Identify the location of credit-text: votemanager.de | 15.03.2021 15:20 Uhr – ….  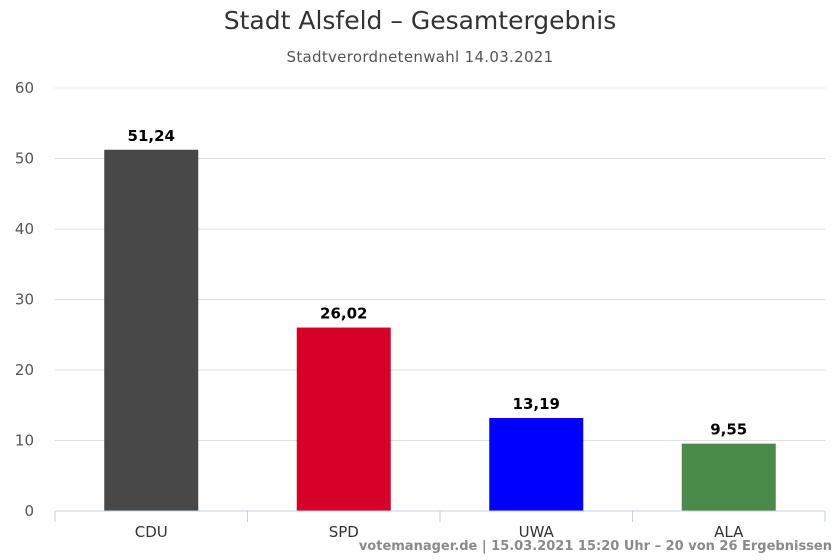
(595, 546).